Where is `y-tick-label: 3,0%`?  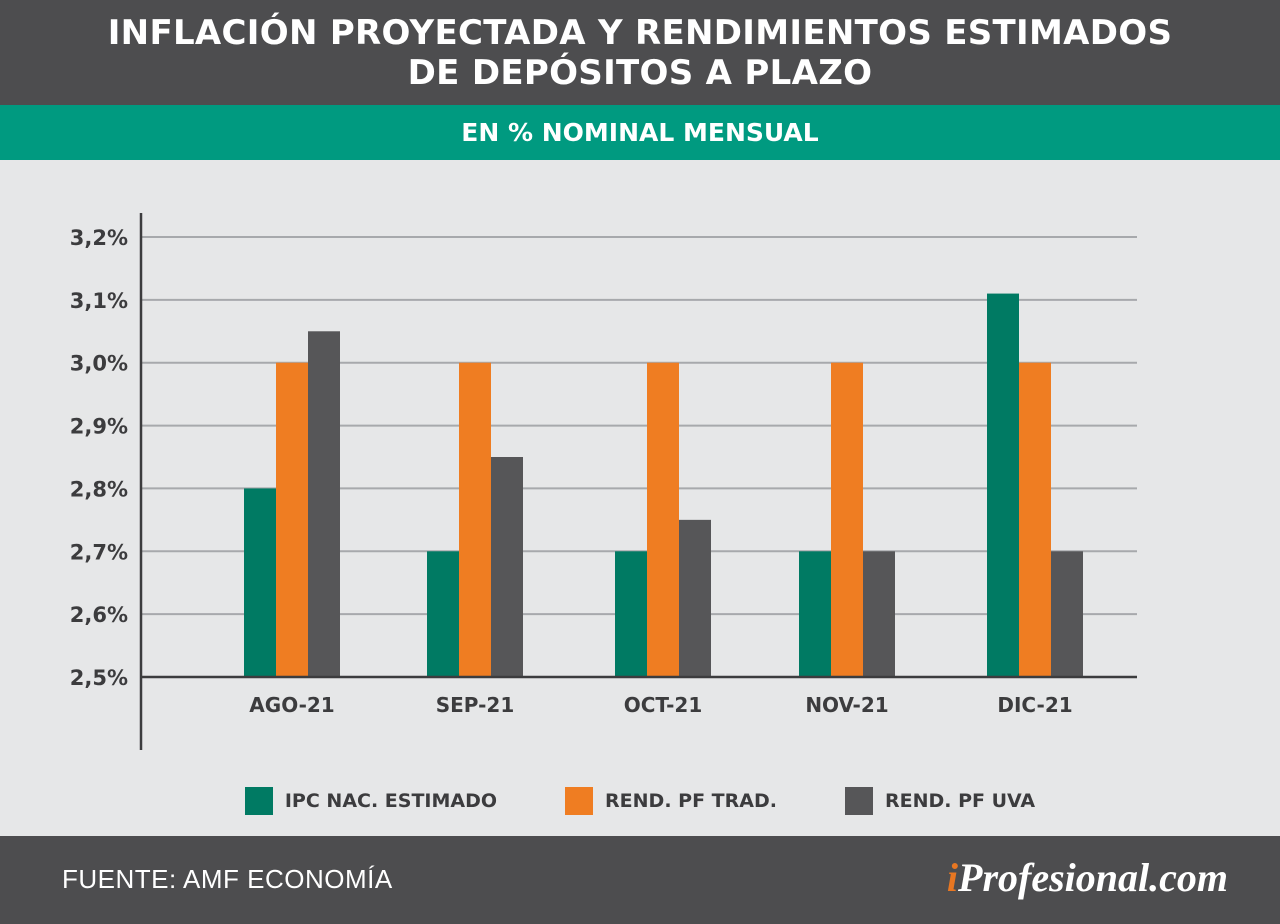
y-tick-label: 3,0% is located at coordinates (99, 364).